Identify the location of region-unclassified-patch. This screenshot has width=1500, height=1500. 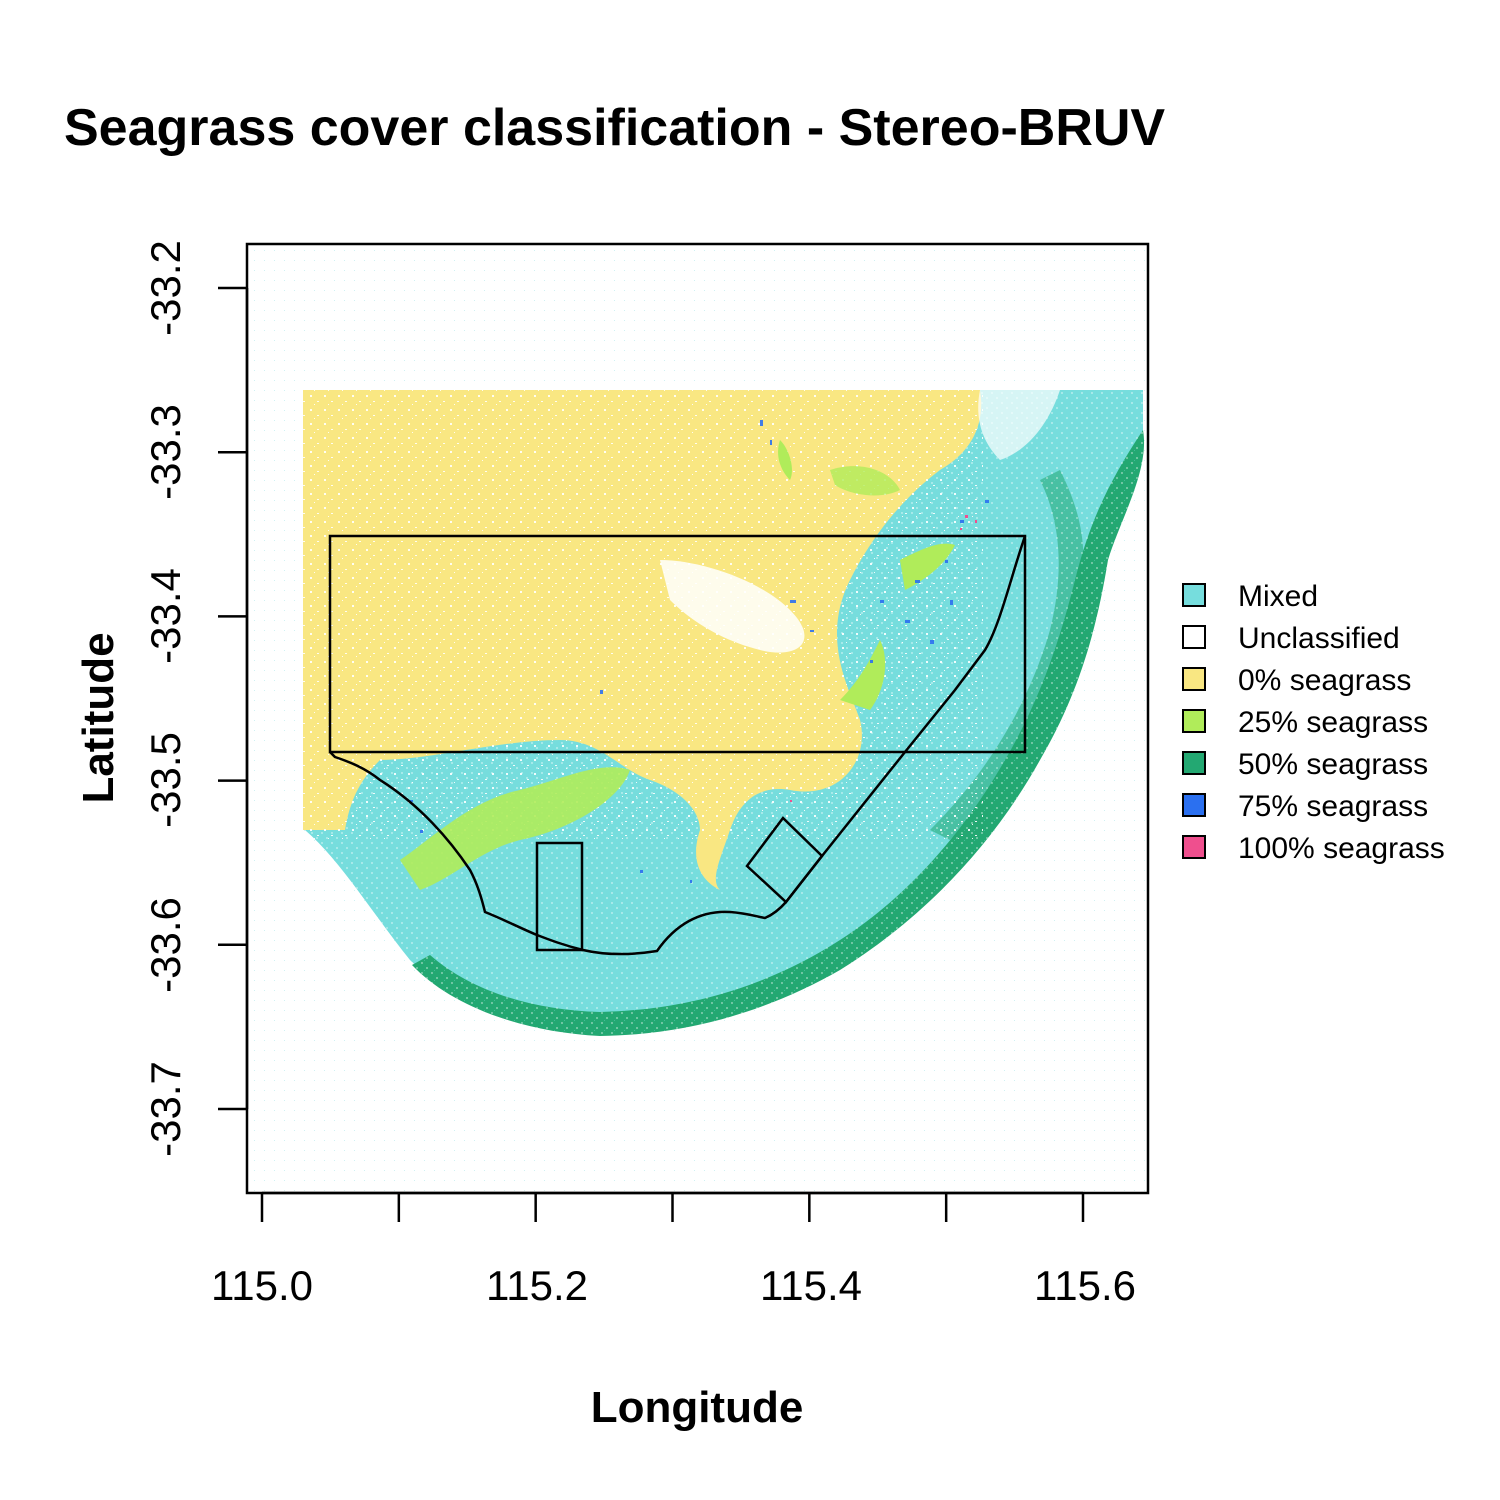
(732, 606).